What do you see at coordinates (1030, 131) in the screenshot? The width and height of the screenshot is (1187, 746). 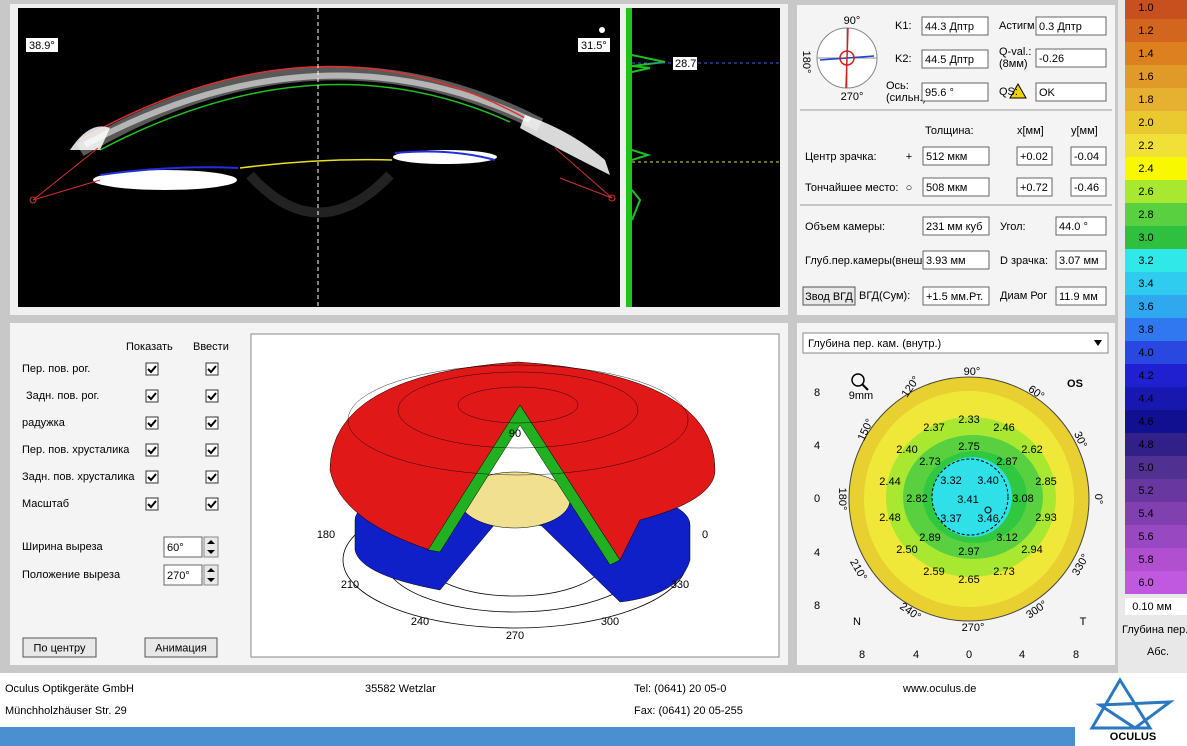 I see `column-header: x[мм]` at bounding box center [1030, 131].